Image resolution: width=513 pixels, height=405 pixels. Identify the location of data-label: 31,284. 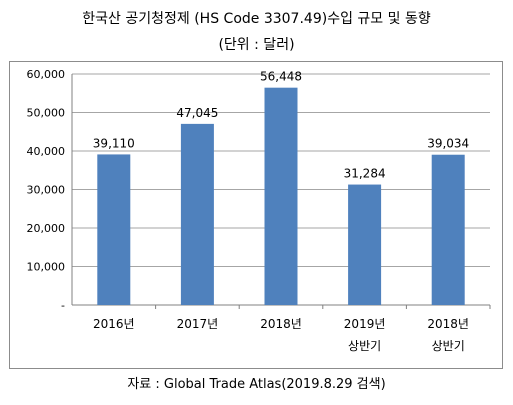
(365, 174).